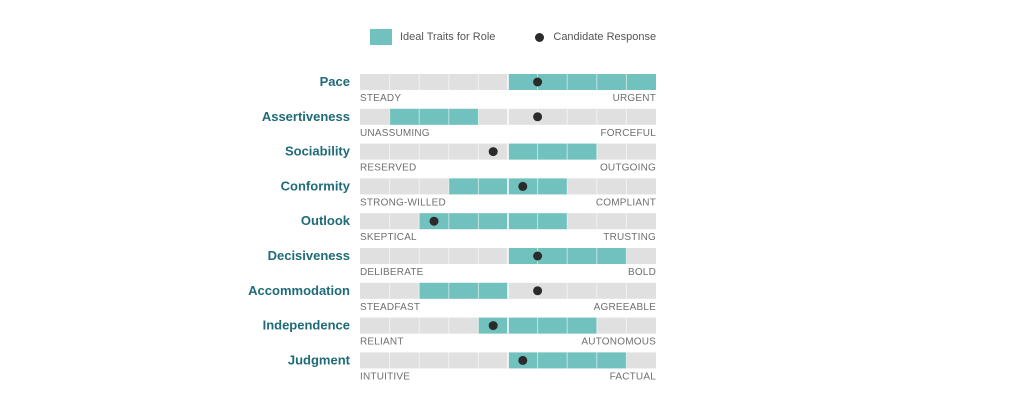 Image resolution: width=1025 pixels, height=410 pixels. Describe the element at coordinates (380, 98) in the screenshot. I see `low-pole-label: STEADY` at that location.